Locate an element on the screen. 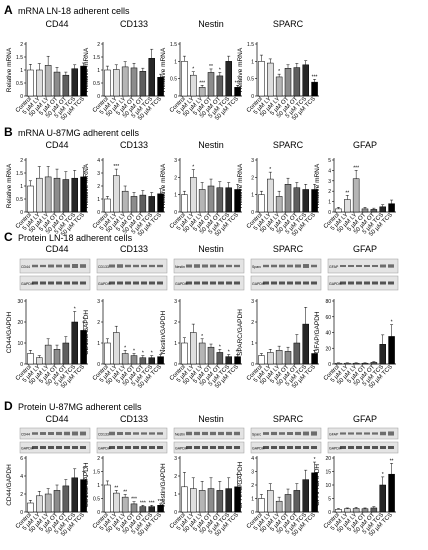 The height and width of the screenshot is (550, 428). chart-title: CD133 is located at coordinates (134, 249).